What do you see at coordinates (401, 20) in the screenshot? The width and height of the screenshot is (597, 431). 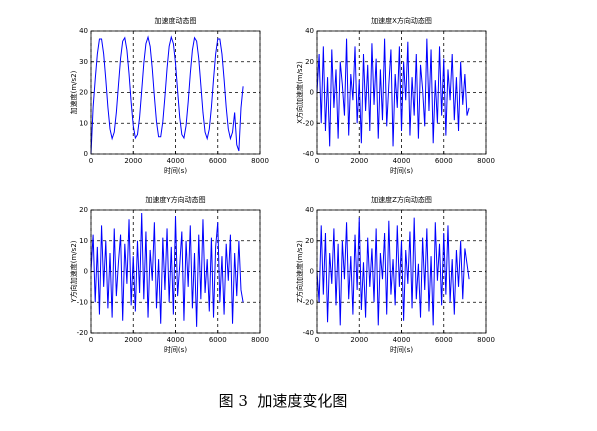 I see `chart-title: 加速度X方向动态图` at bounding box center [401, 20].